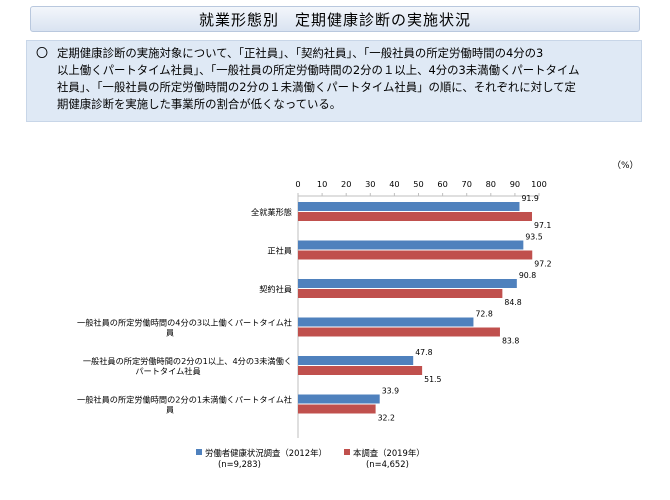 This screenshot has width=670, height=500. Describe the element at coordinates (261, 459) in the screenshot. I see `legend-item-2012: 労働者健康状況調査（2012年） (n=9,283)` at that location.